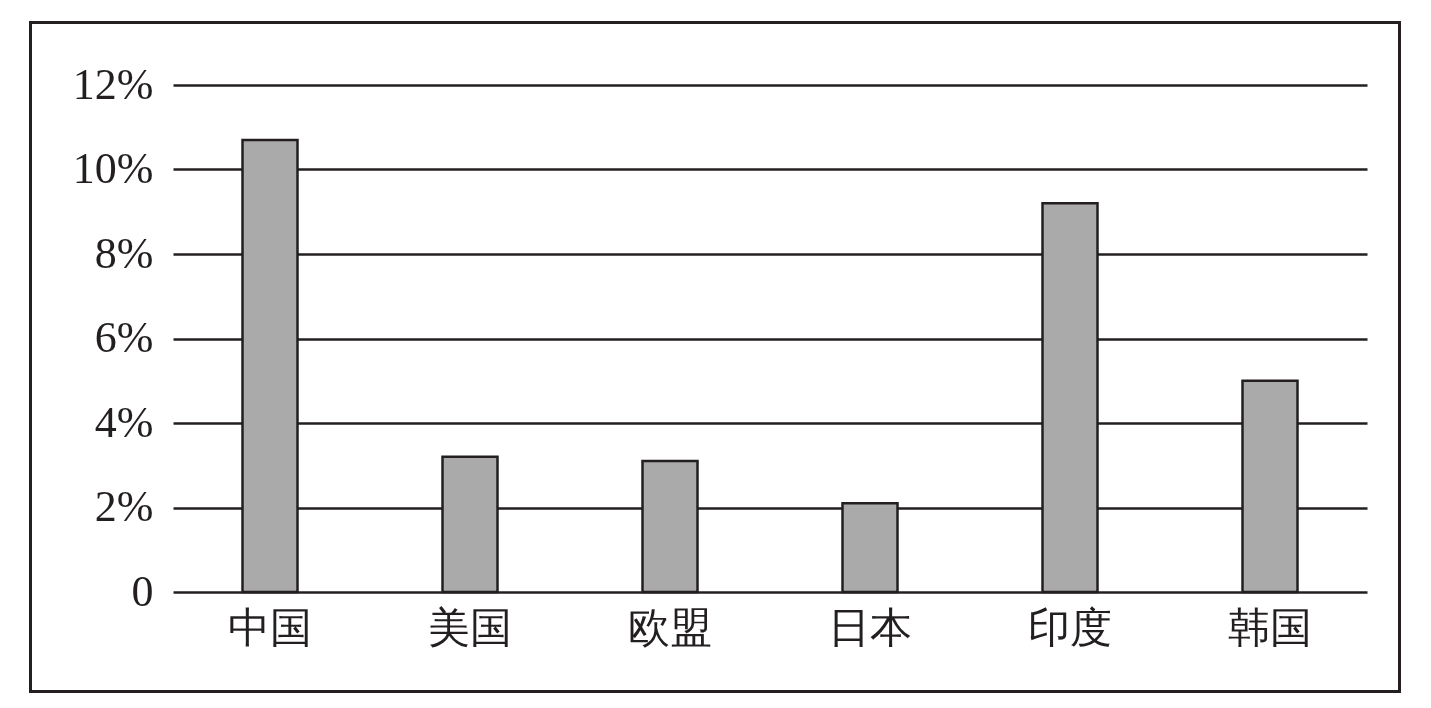 Image resolution: width=1431 pixels, height=708 pixels. Describe the element at coordinates (470, 627) in the screenshot. I see `x-tick-label: 美国` at that location.